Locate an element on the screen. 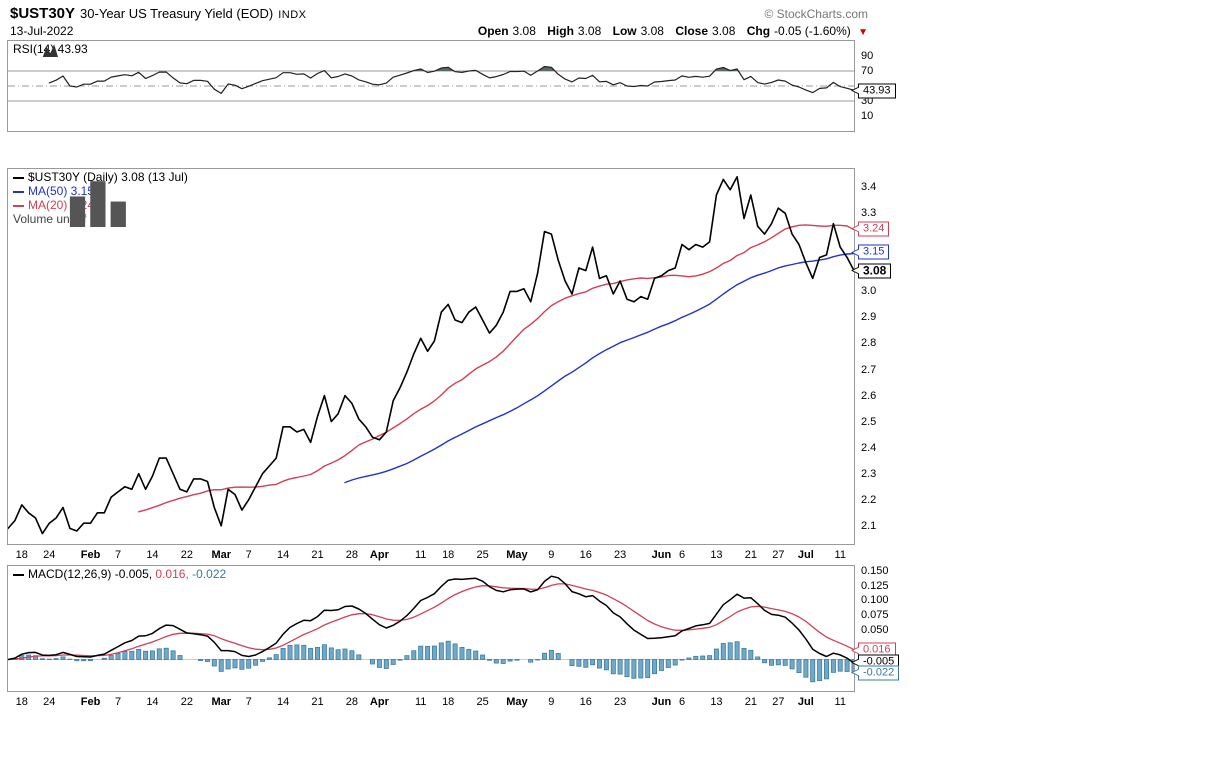 The height and width of the screenshot is (760, 1220). y-axis-label: 3.4 is located at coordinates (869, 187).